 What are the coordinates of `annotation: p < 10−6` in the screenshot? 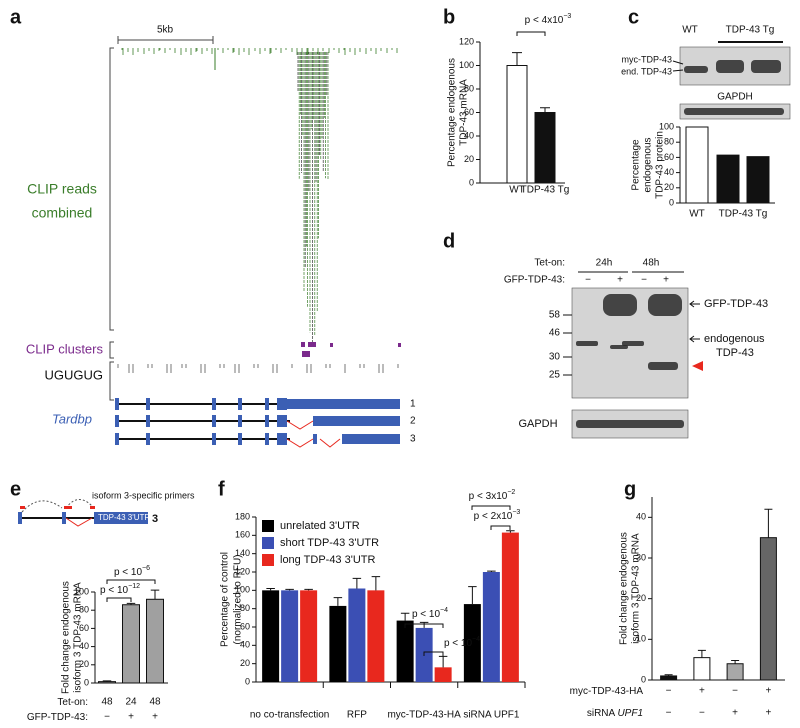 It's located at (132, 571).